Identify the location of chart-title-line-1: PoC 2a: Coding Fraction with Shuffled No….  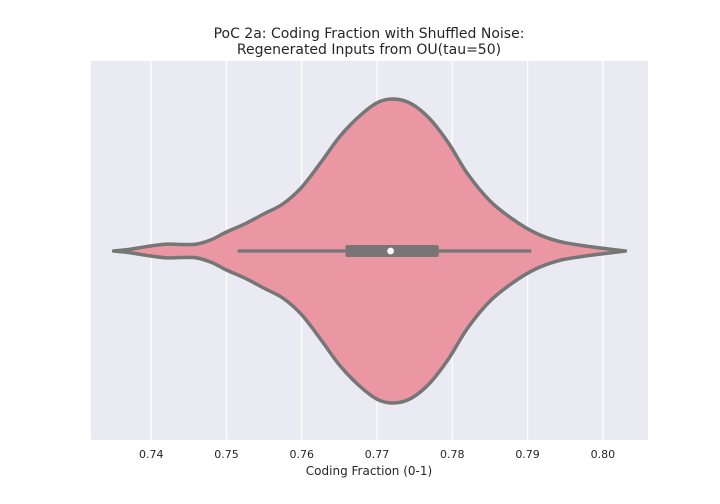
(369, 34).